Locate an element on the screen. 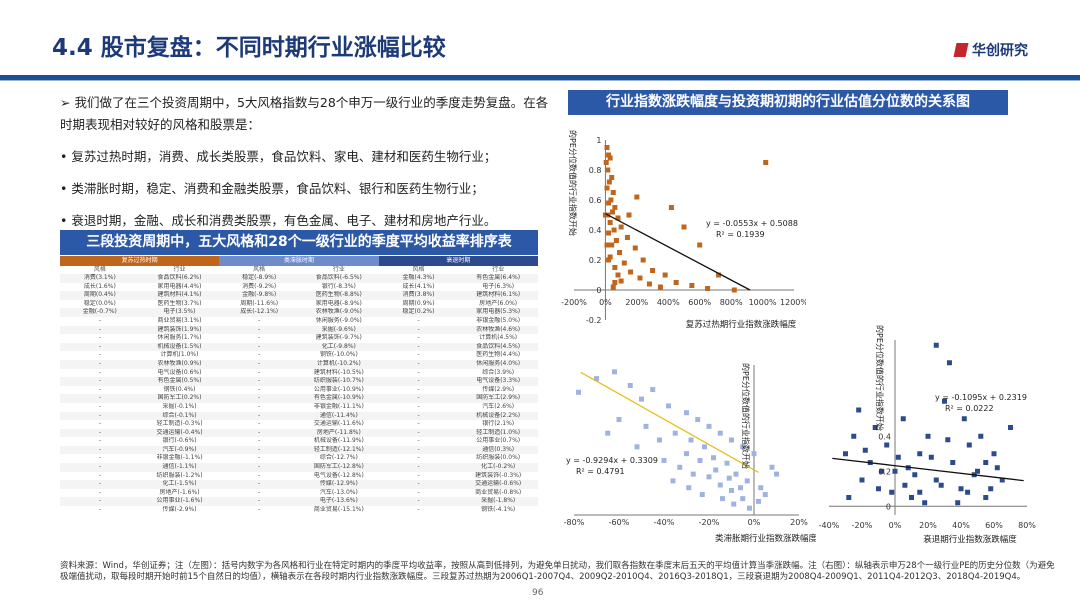  table-cell: 纺织服装(-1.2%) is located at coordinates (179, 475).